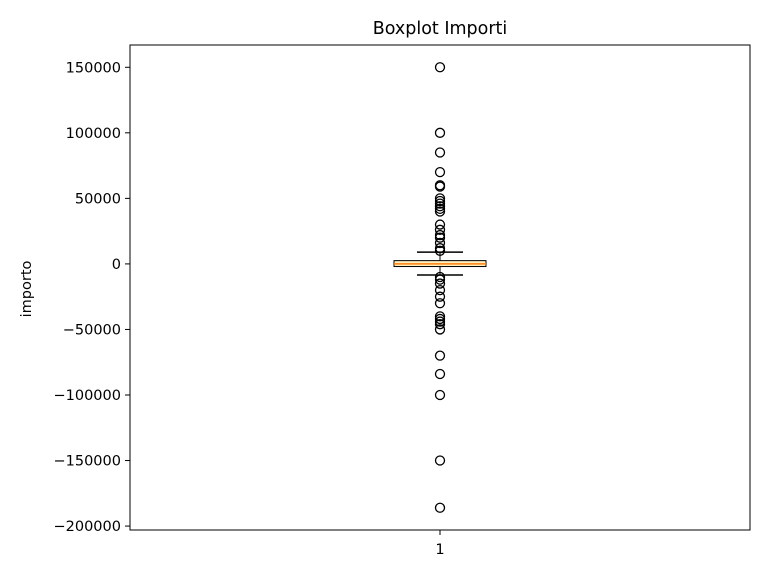  Describe the element at coordinates (27, 288) in the screenshot. I see `y-axis-label: importo` at that location.